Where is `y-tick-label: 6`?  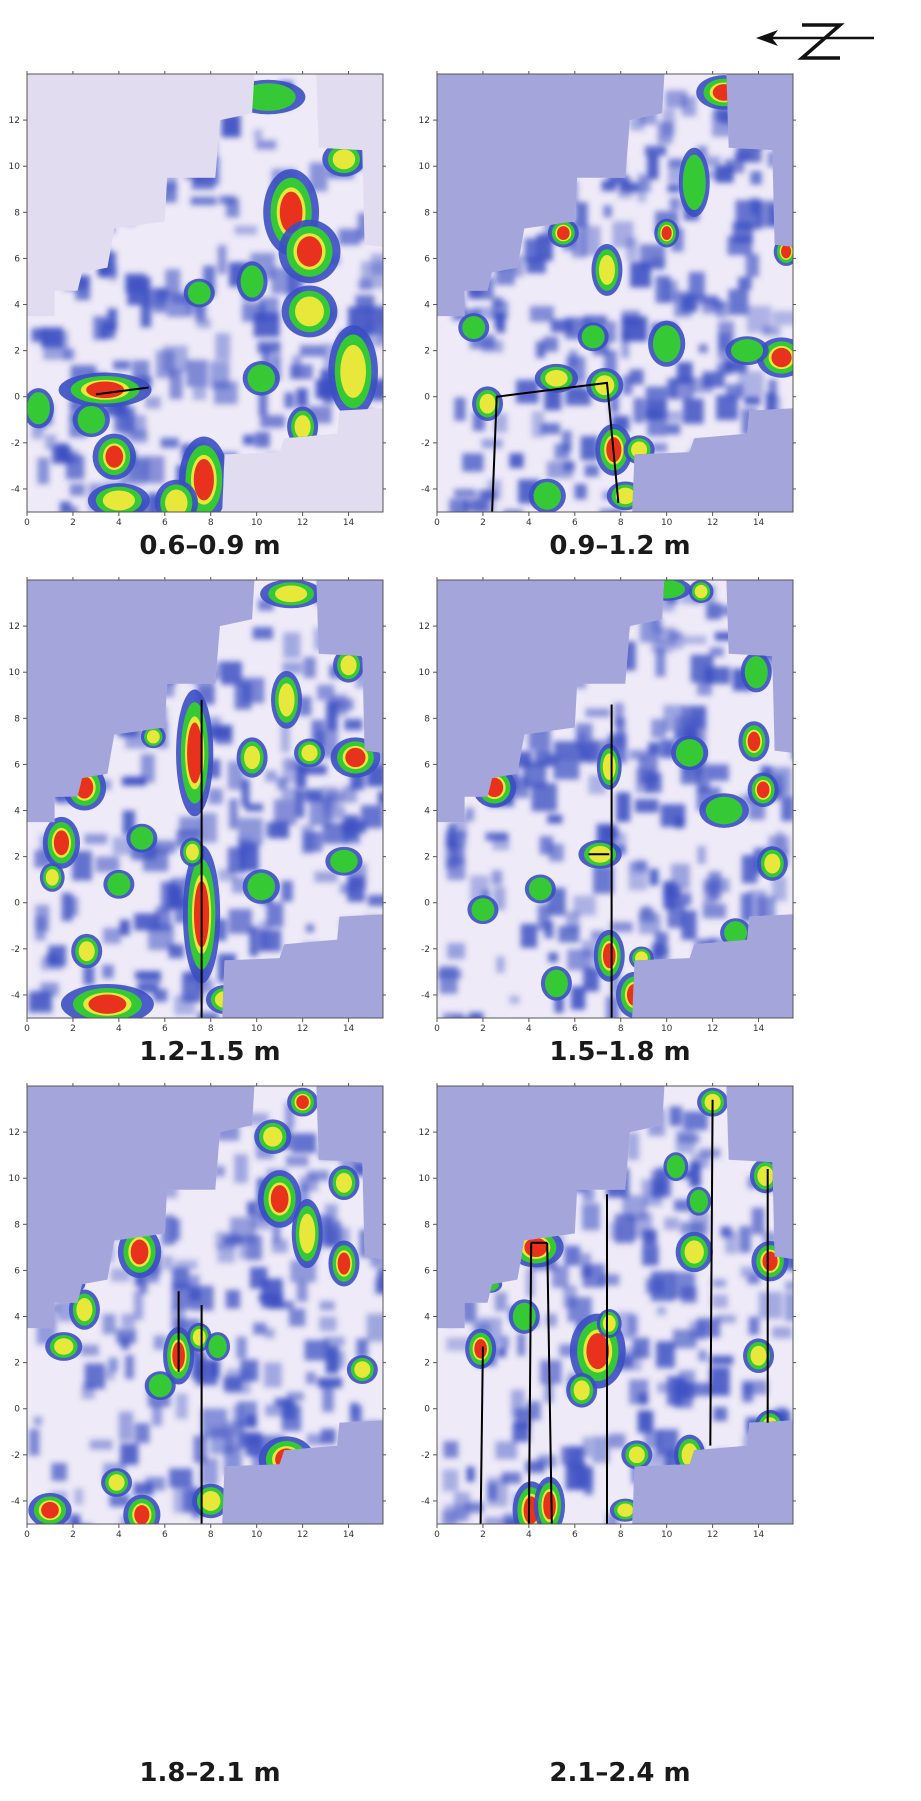
y-tick-label: 6 is located at coordinates (427, 765).